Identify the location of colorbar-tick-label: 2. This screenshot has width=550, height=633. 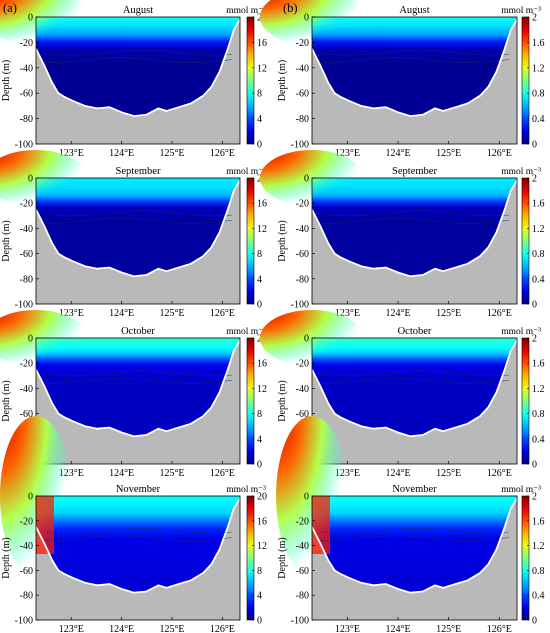
(534, 339).